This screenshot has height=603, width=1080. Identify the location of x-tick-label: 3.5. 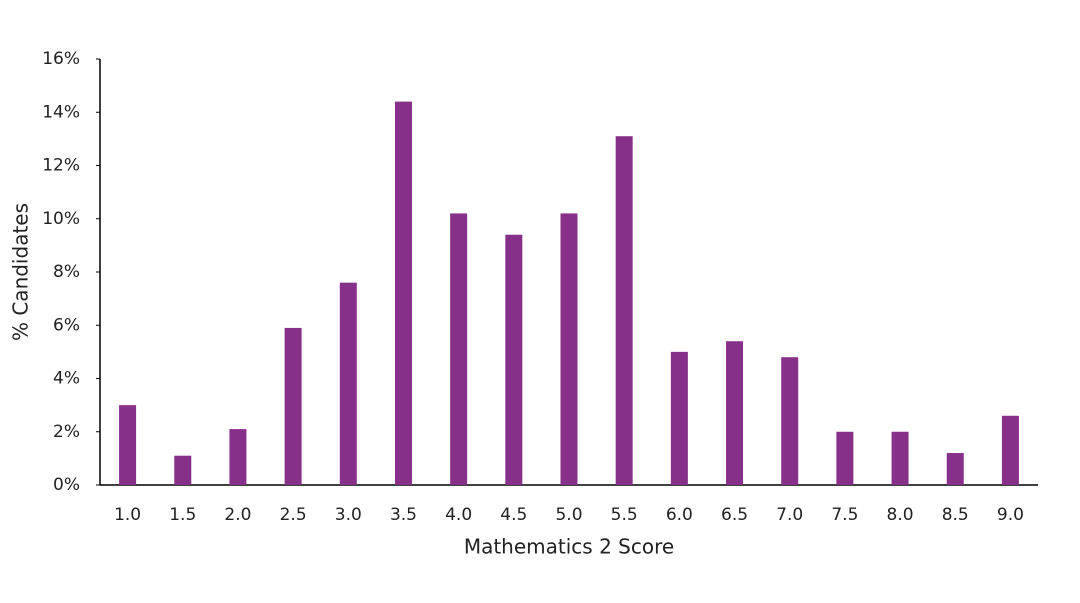
(403, 515).